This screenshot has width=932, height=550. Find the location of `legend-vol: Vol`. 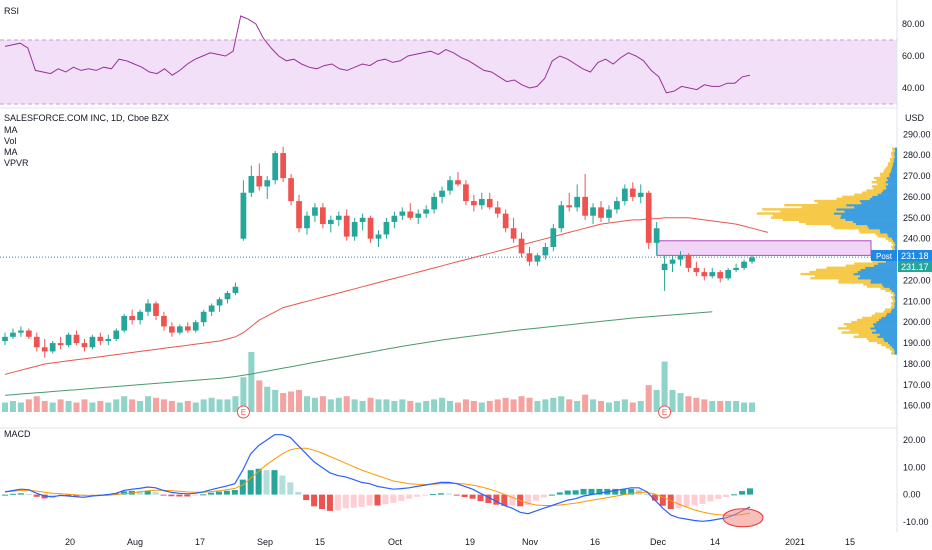

legend-vol: Vol is located at coordinates (10, 141).